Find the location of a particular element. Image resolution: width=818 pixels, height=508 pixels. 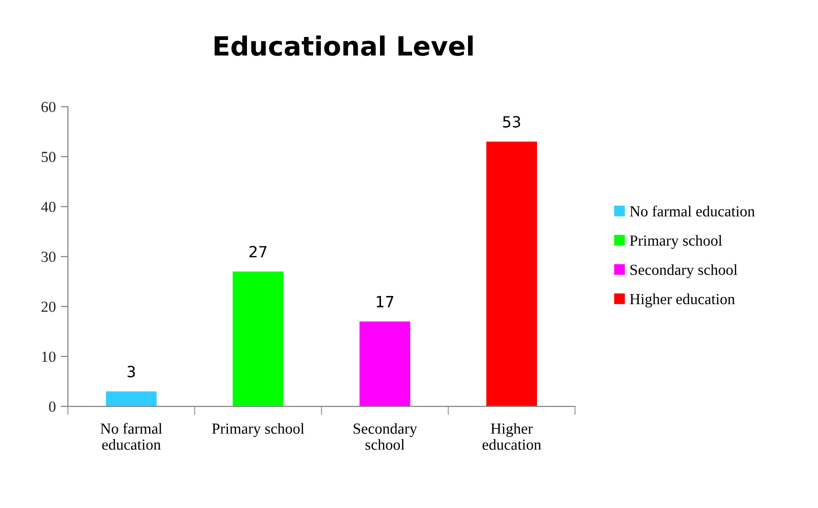

y-tick-label: 10 is located at coordinates (49, 357).